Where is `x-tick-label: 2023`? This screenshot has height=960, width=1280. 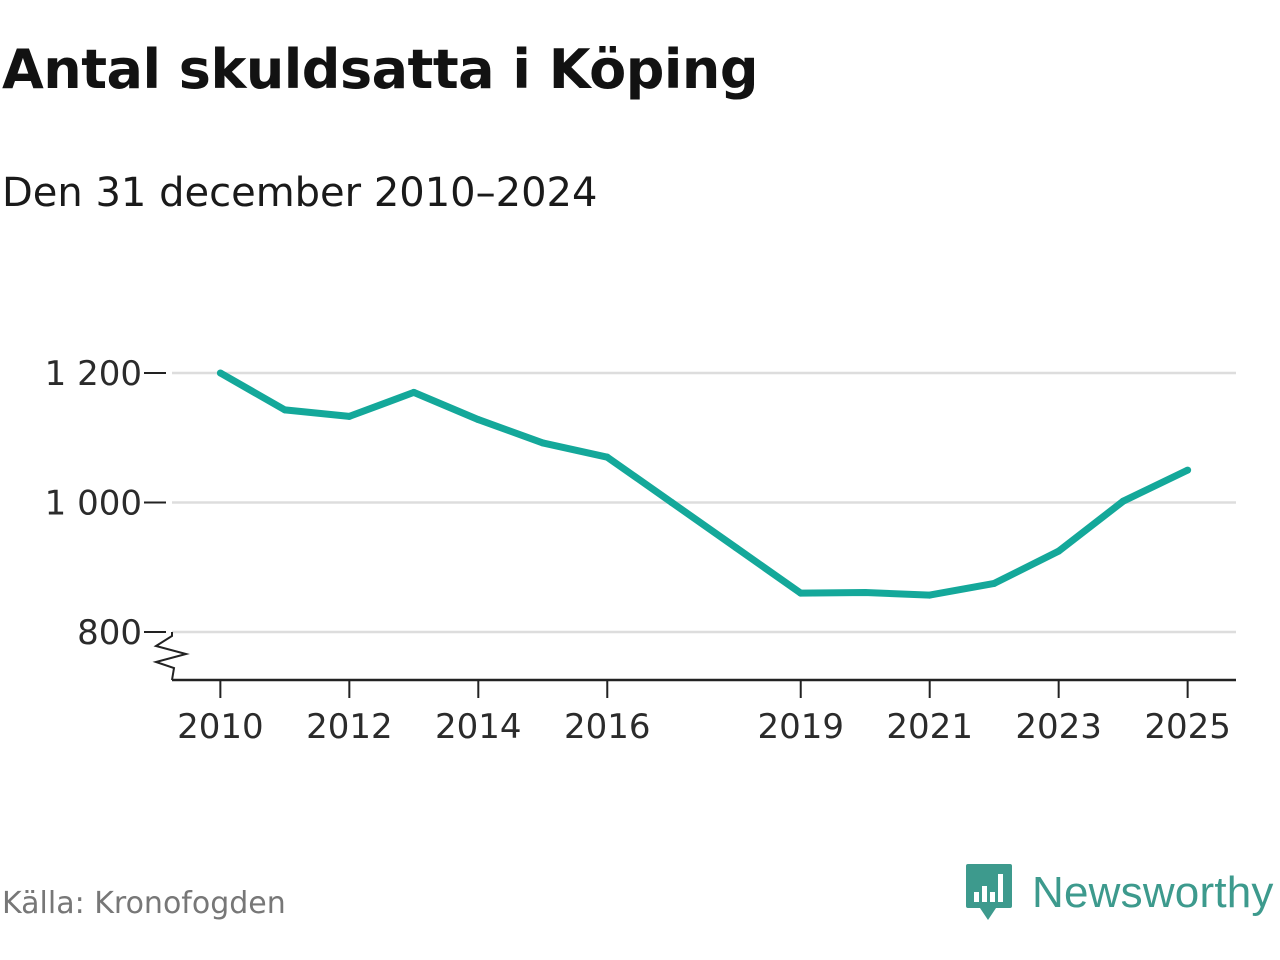 x-tick-label: 2023 is located at coordinates (1058, 727).